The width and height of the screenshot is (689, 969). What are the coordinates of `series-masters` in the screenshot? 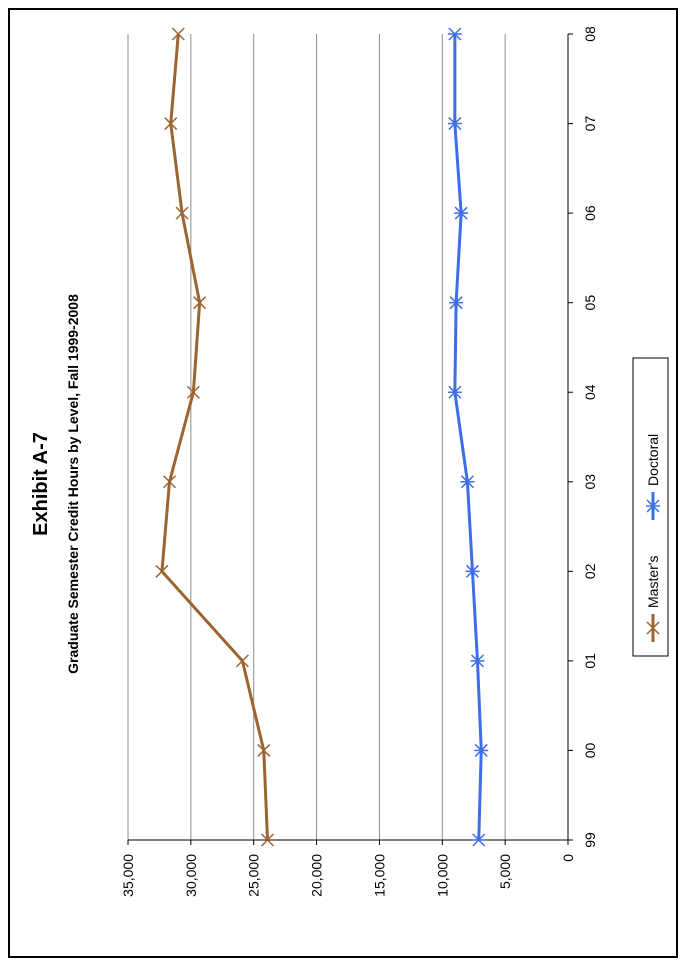 It's located at (215, 437).